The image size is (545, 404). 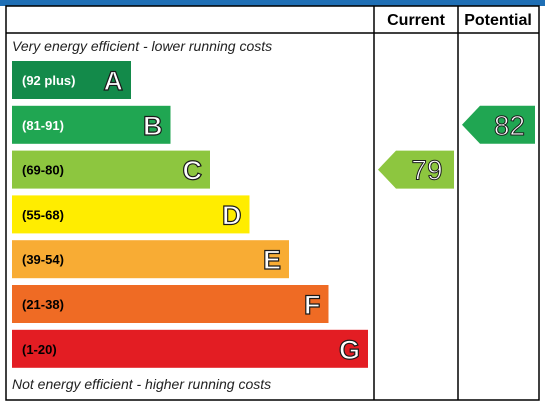 I want to click on band-f: (21-38) F, so click(x=170, y=304).